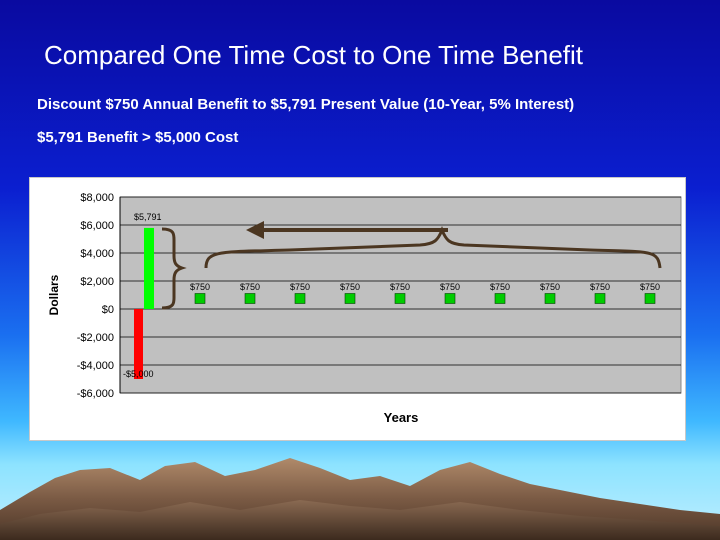 The height and width of the screenshot is (540, 720). Describe the element at coordinates (54, 294) in the screenshot. I see `y-axis-label: Dollars` at that location.